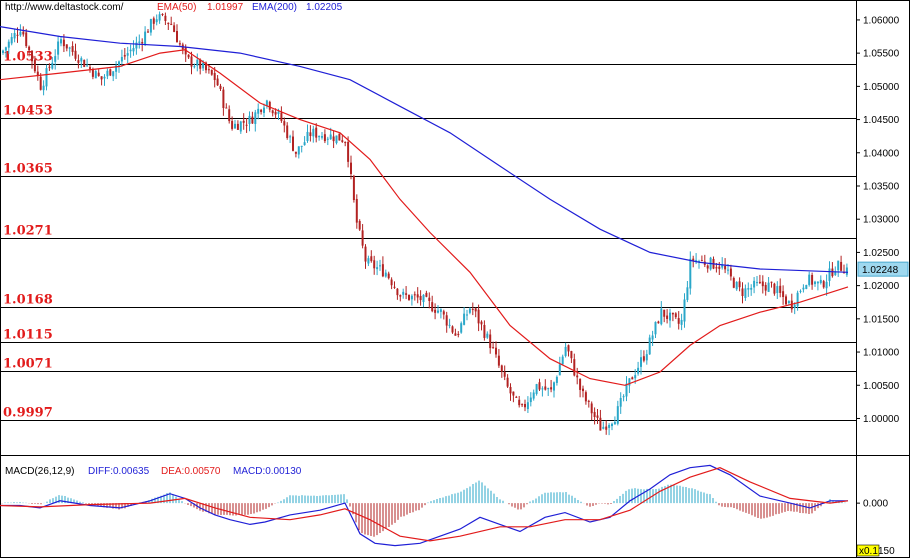  Describe the element at coordinates (225, 7) in the screenshot. I see `ema50-value: 1.01997` at that location.